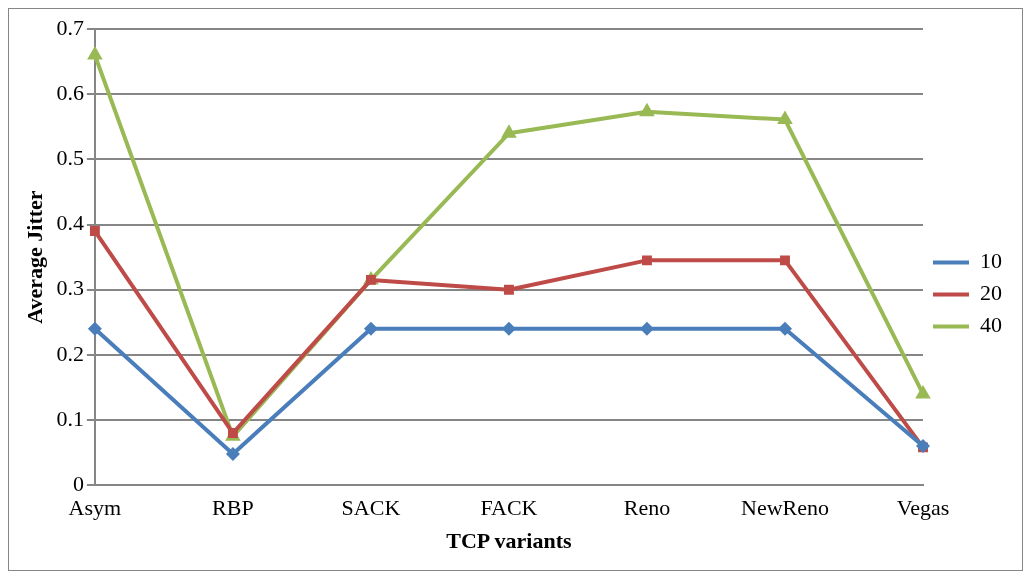 Image resolution: width=1033 pixels, height=581 pixels. Describe the element at coordinates (509, 508) in the screenshot. I see `x-tick-label: FACK` at that location.